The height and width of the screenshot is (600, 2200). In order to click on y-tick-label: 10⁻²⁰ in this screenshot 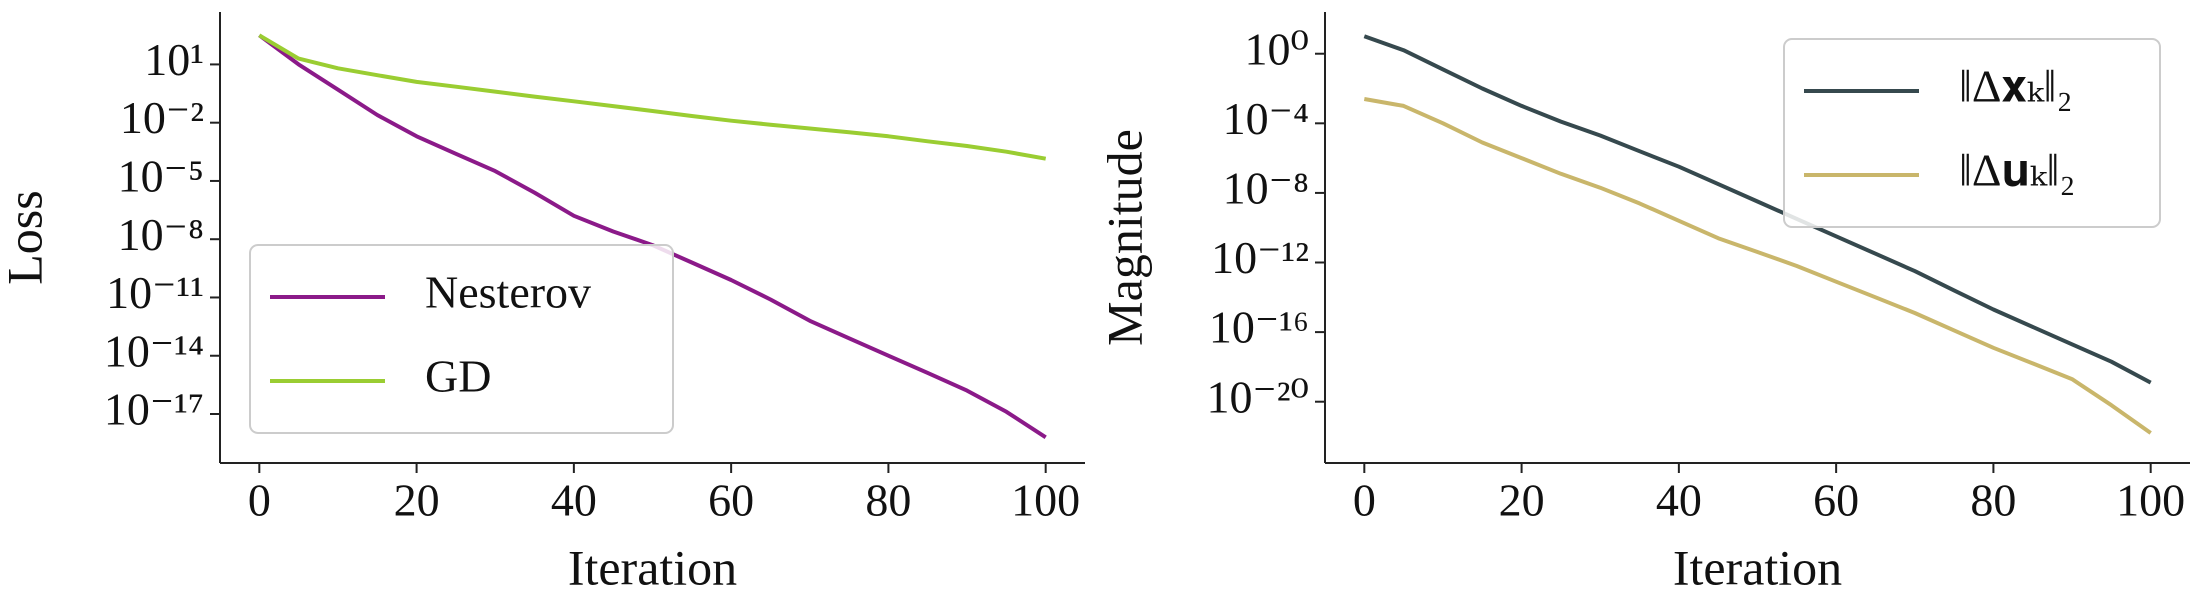, I will do `click(1257, 396)`.